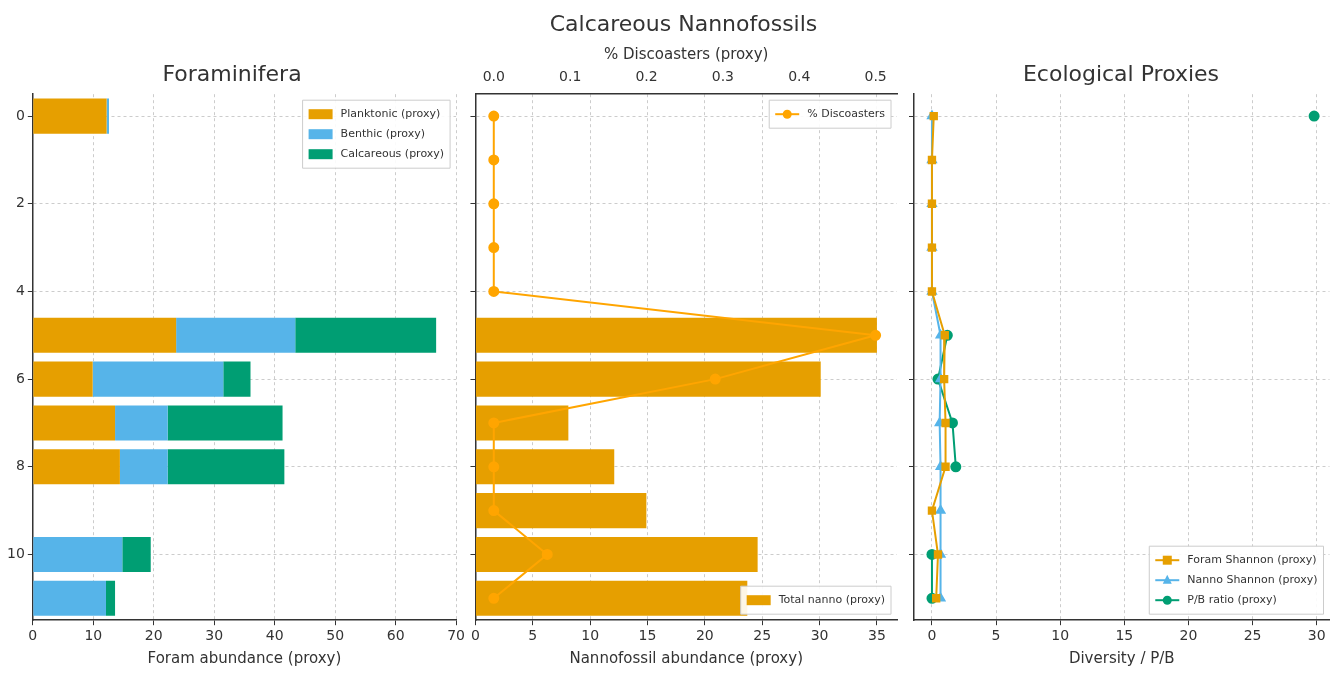 Image resolution: width=1336 pixels, height=674 pixels. I want to click on x-tick-label: 35, so click(877, 635).